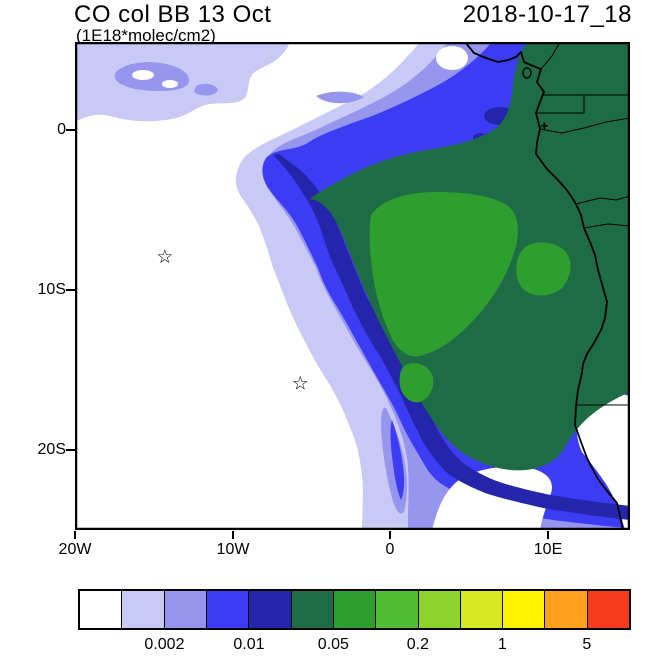 The image size is (650, 667). Describe the element at coordinates (527, 73) in the screenshot. I see `island-outline` at that location.